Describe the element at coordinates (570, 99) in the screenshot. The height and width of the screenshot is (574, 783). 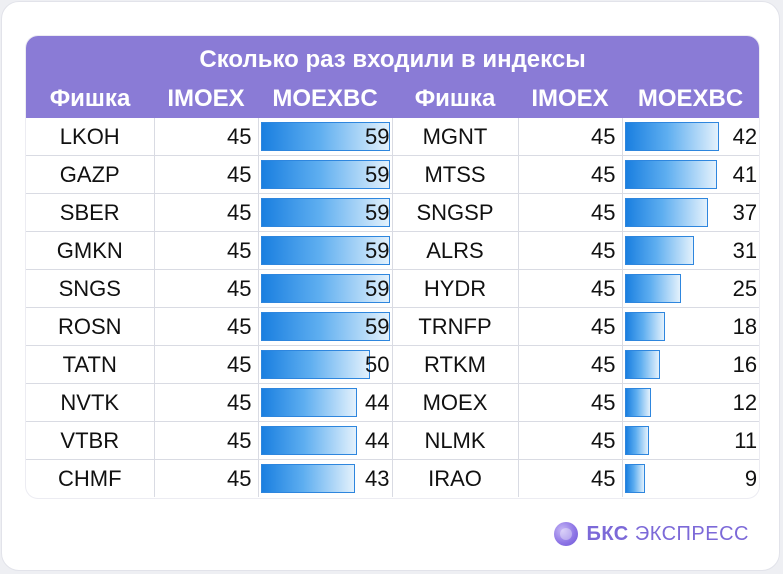
I see `column-header-imoex: IMOEX` at that location.